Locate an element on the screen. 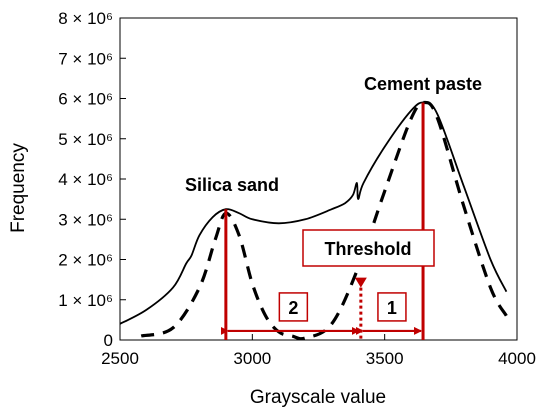 The image size is (550, 413). x-tick-label: 3500 is located at coordinates (385, 358).